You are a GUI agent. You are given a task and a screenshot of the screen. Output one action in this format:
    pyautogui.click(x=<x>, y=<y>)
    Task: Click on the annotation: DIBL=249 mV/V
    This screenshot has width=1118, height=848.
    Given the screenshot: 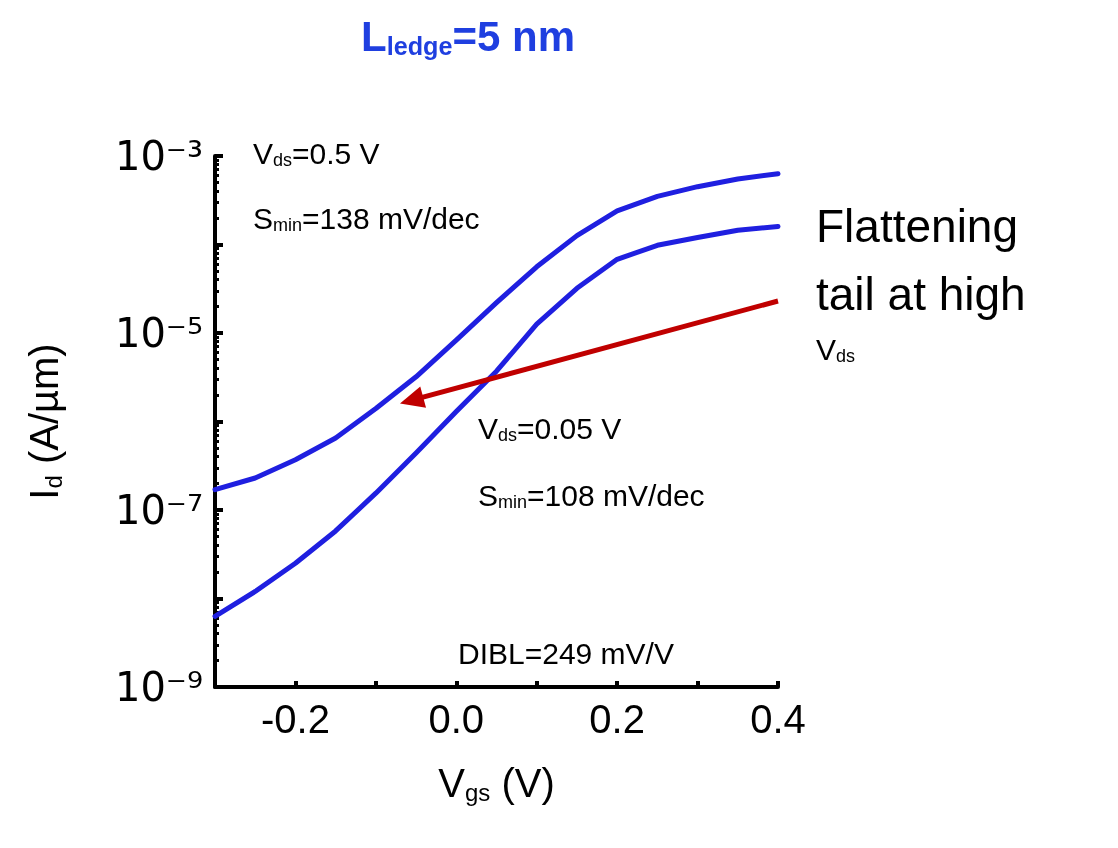 What is the action you would take?
    pyautogui.click(x=566, y=653)
    